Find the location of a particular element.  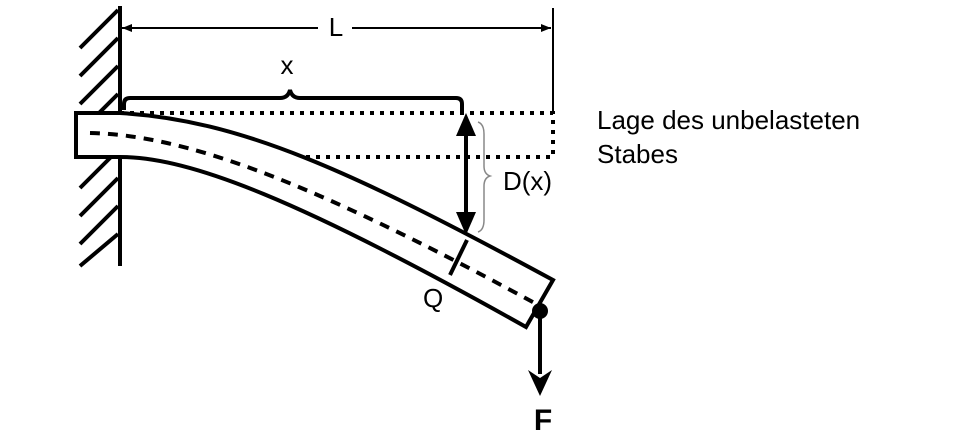

cross-section-label: Q is located at coordinates (433, 298).